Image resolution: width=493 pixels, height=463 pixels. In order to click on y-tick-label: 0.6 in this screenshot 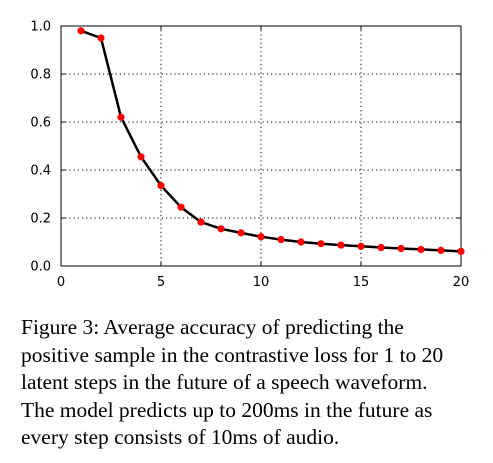, I will do `click(40, 123)`.